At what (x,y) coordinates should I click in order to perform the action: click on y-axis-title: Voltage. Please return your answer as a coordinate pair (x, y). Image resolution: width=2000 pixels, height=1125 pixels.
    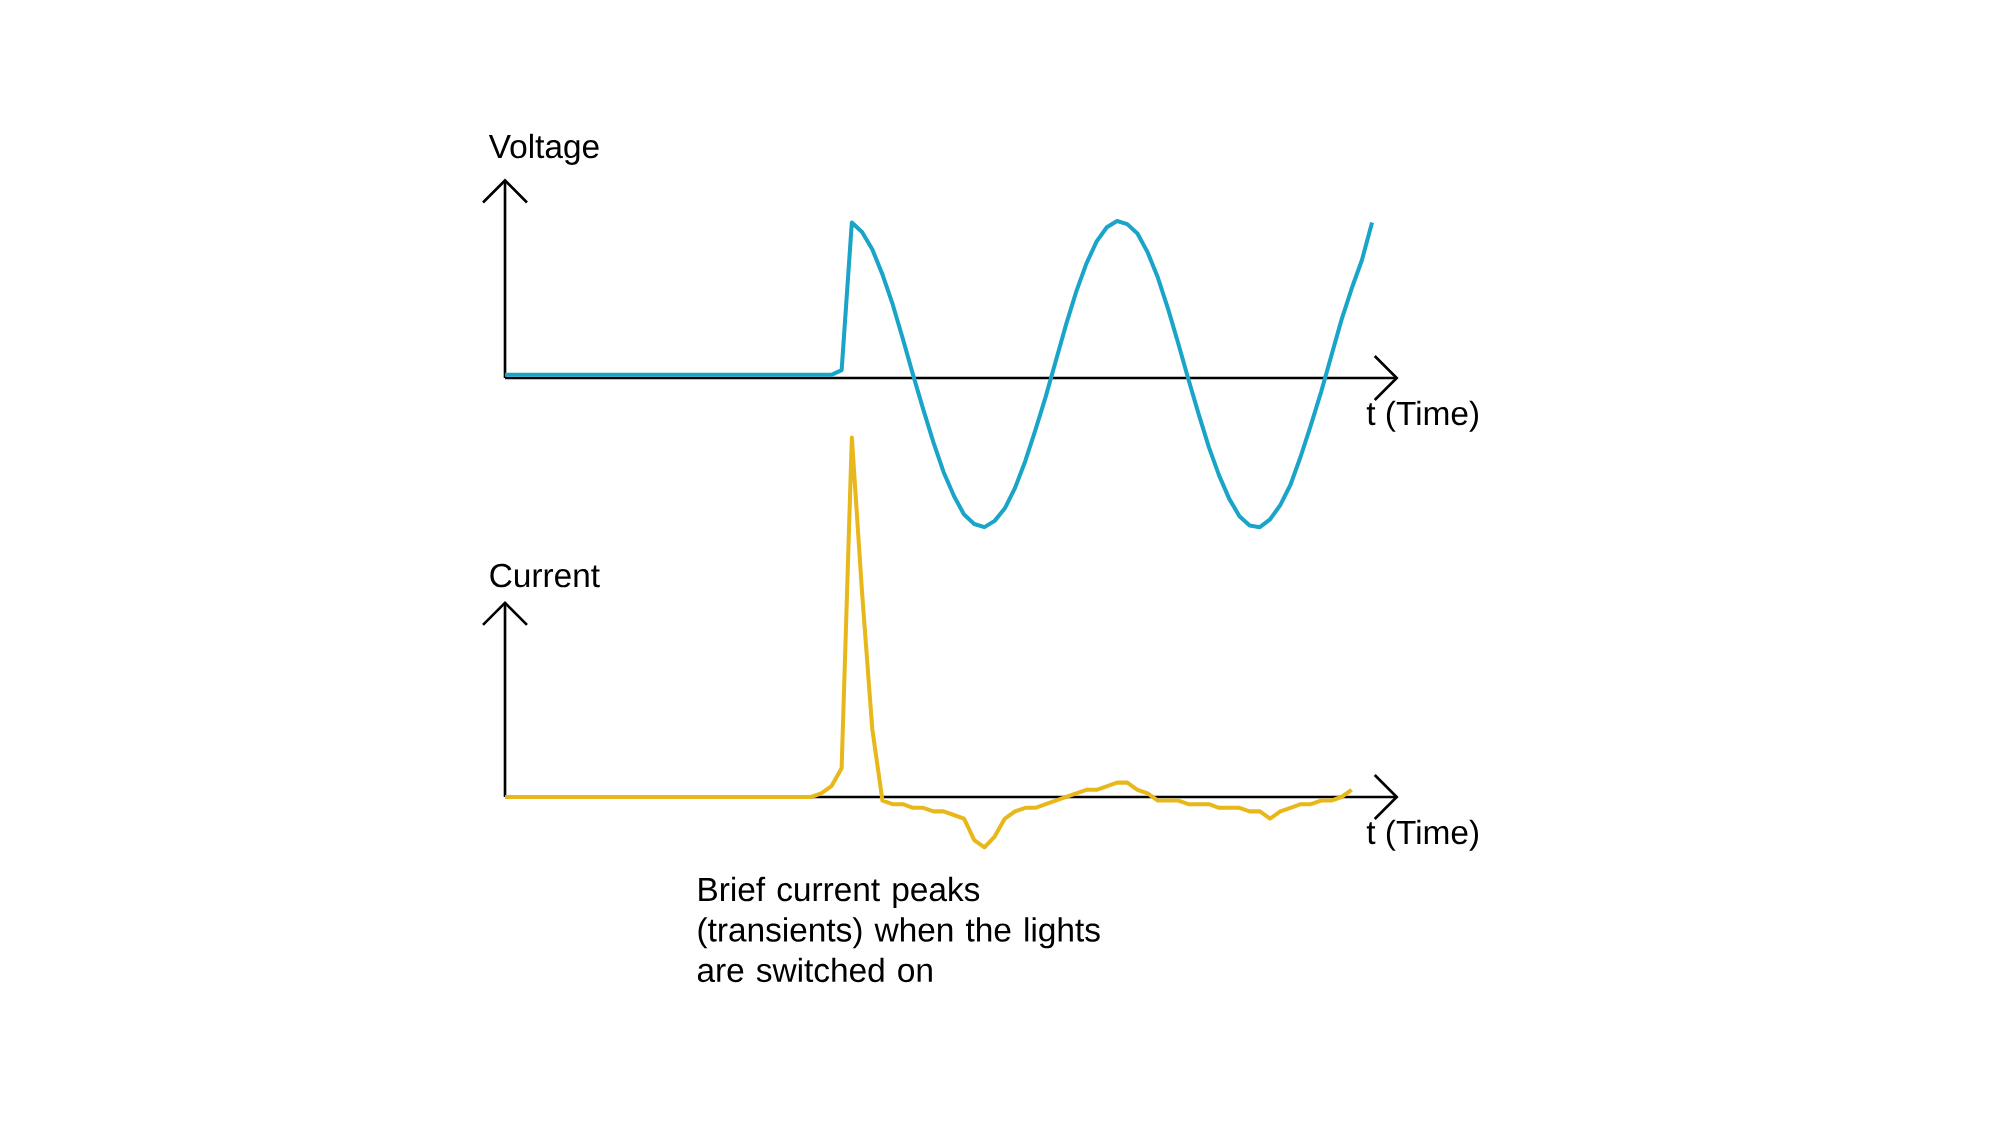
    Looking at the image, I should click on (543, 149).